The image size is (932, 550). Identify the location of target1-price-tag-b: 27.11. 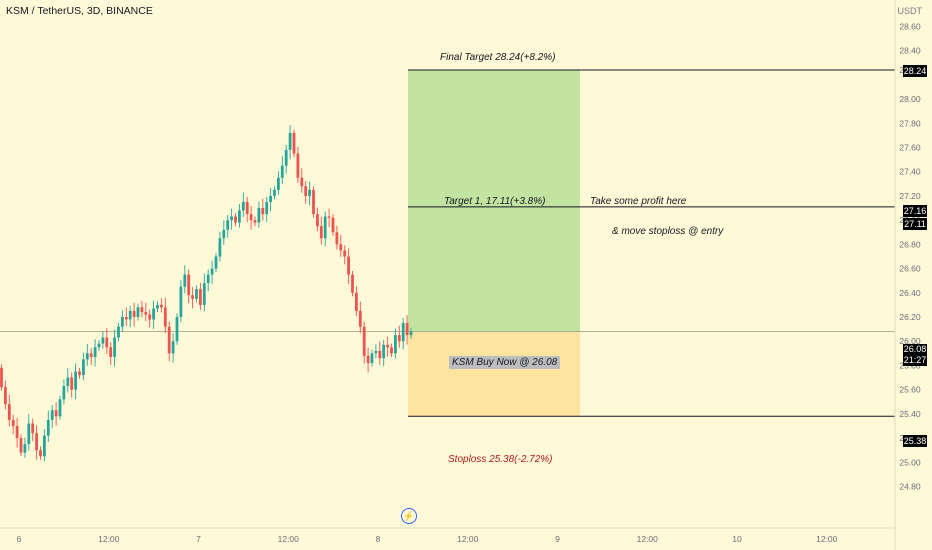
(915, 224).